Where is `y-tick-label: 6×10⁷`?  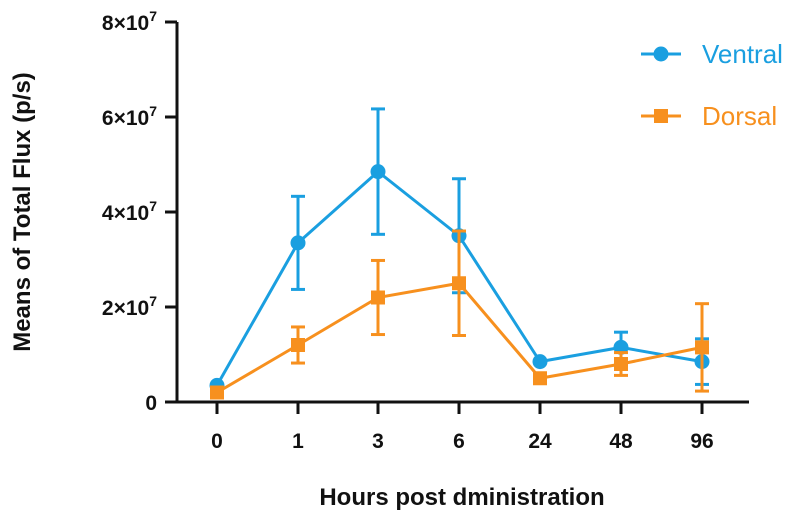 y-tick-label: 6×10⁷ is located at coordinates (129, 116).